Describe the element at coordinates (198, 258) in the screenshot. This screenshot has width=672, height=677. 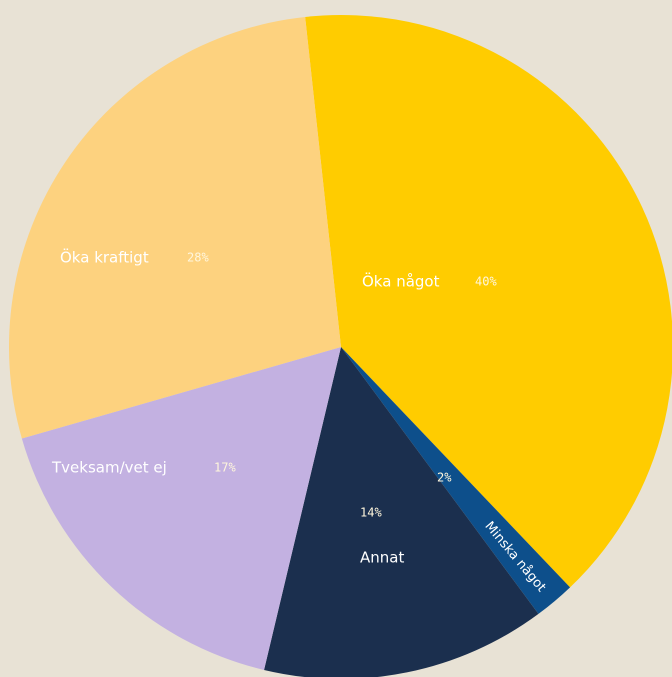
I see `value-label: 28%` at that location.